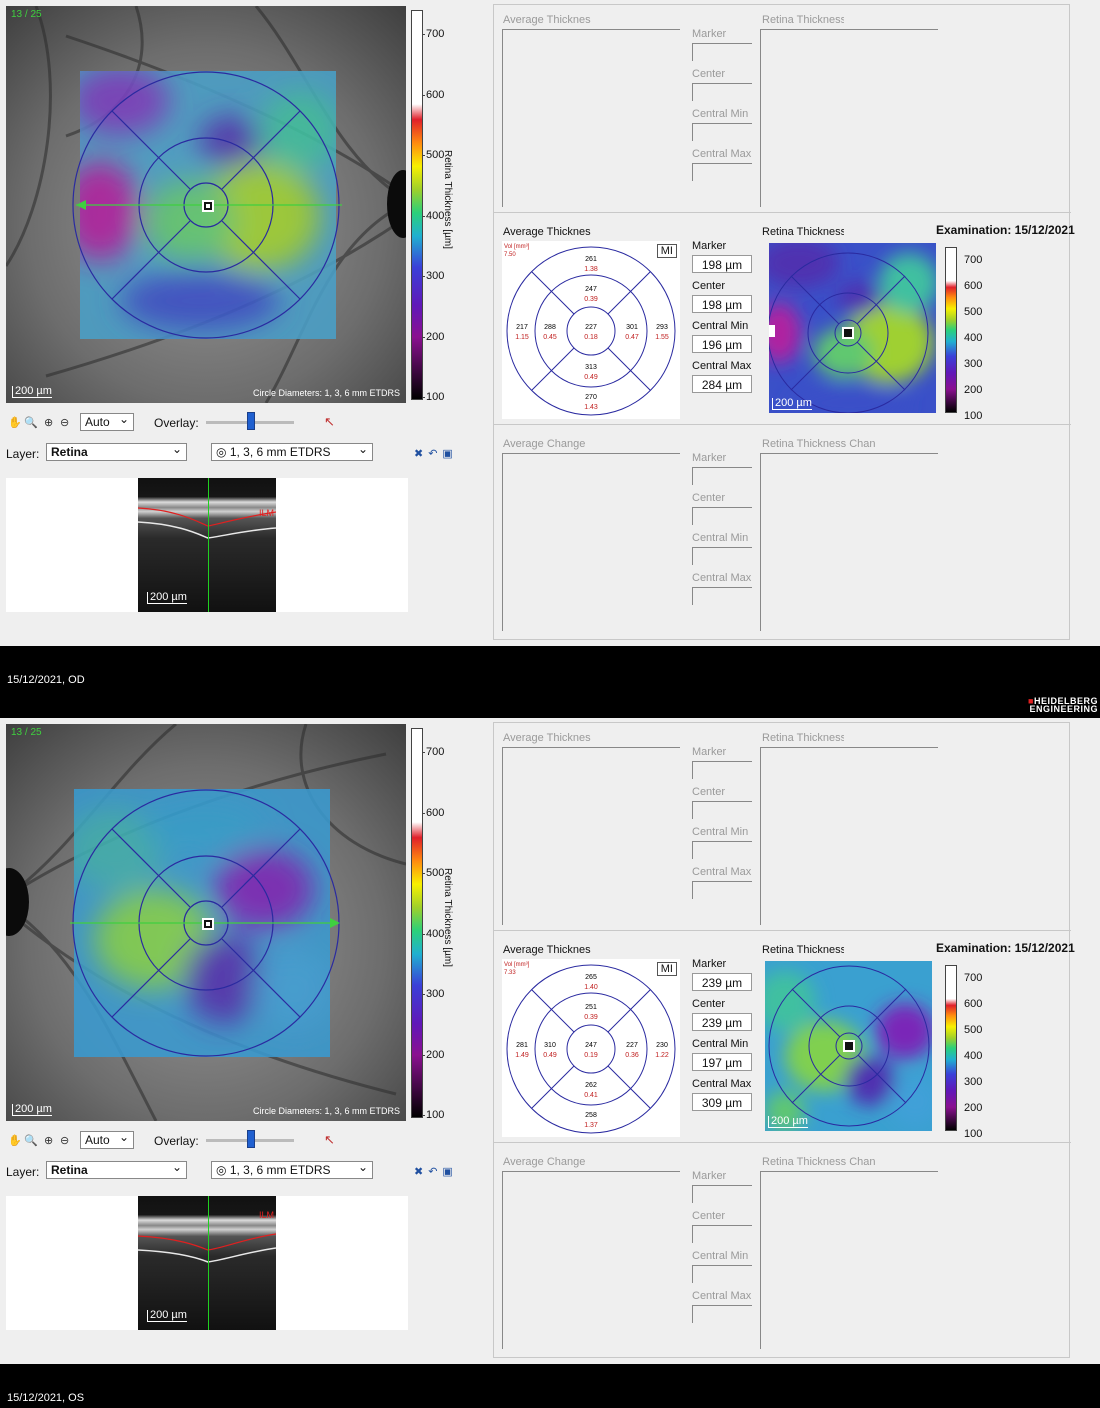 The image size is (1100, 1408). I want to click on examination-date: Examination: 15/12/2021, so click(1005, 230).